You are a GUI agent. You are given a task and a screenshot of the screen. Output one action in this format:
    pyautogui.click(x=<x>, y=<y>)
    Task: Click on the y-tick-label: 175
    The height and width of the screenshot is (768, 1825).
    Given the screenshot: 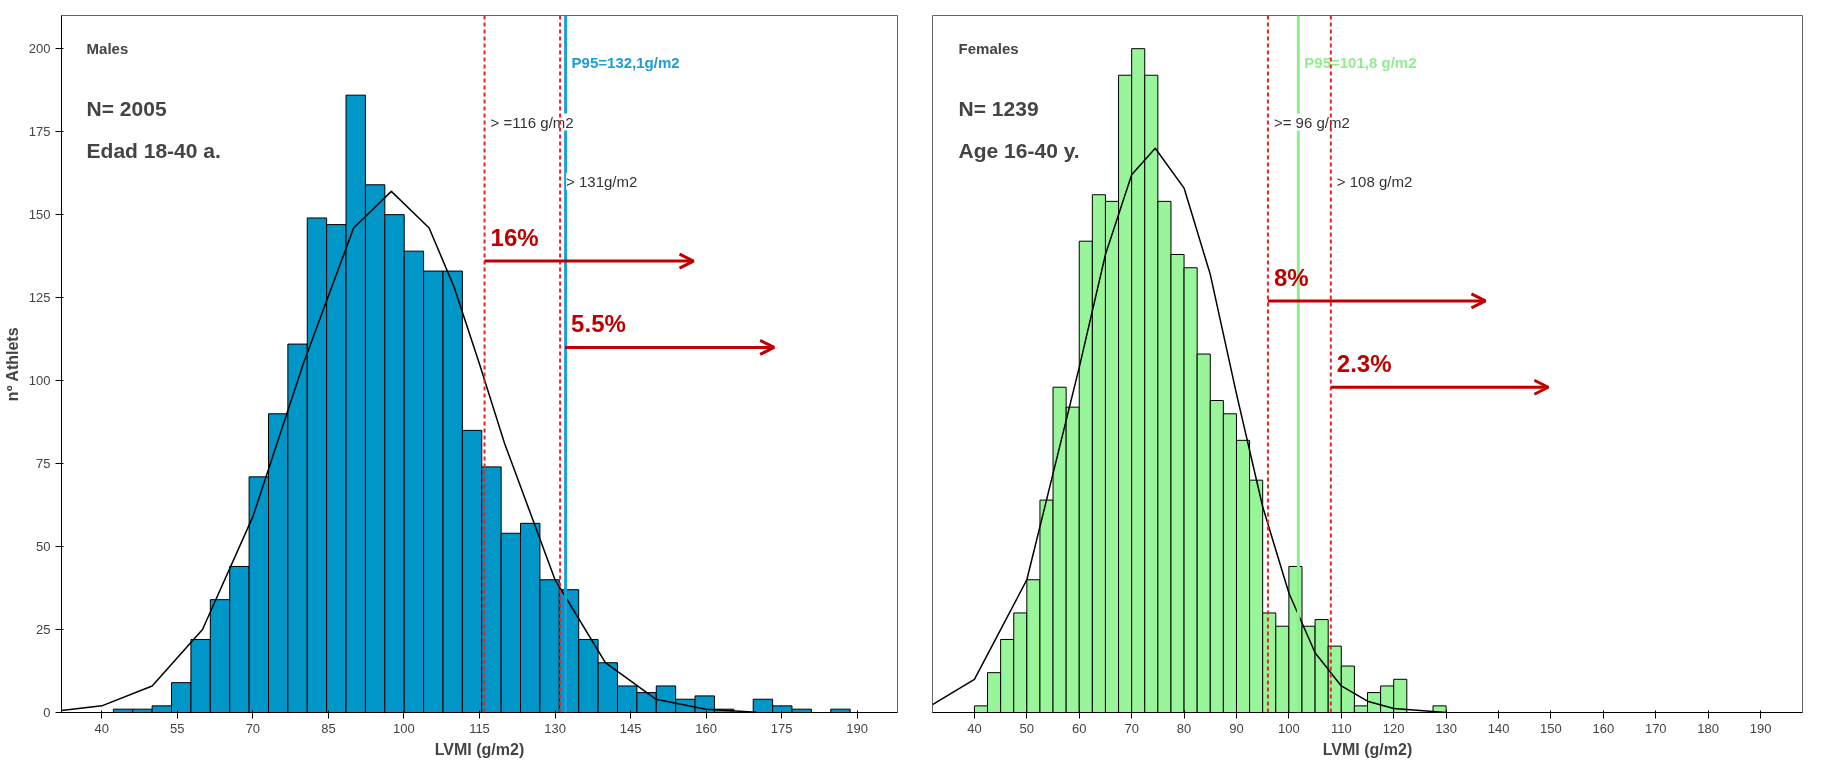 What is the action you would take?
    pyautogui.click(x=39, y=132)
    